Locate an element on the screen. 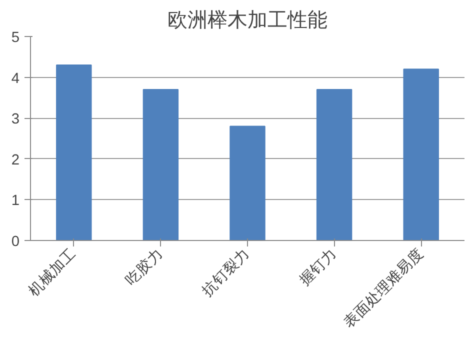 The width and height of the screenshot is (474, 340). x-tick-label: 抗钉裂力 is located at coordinates (226, 272).